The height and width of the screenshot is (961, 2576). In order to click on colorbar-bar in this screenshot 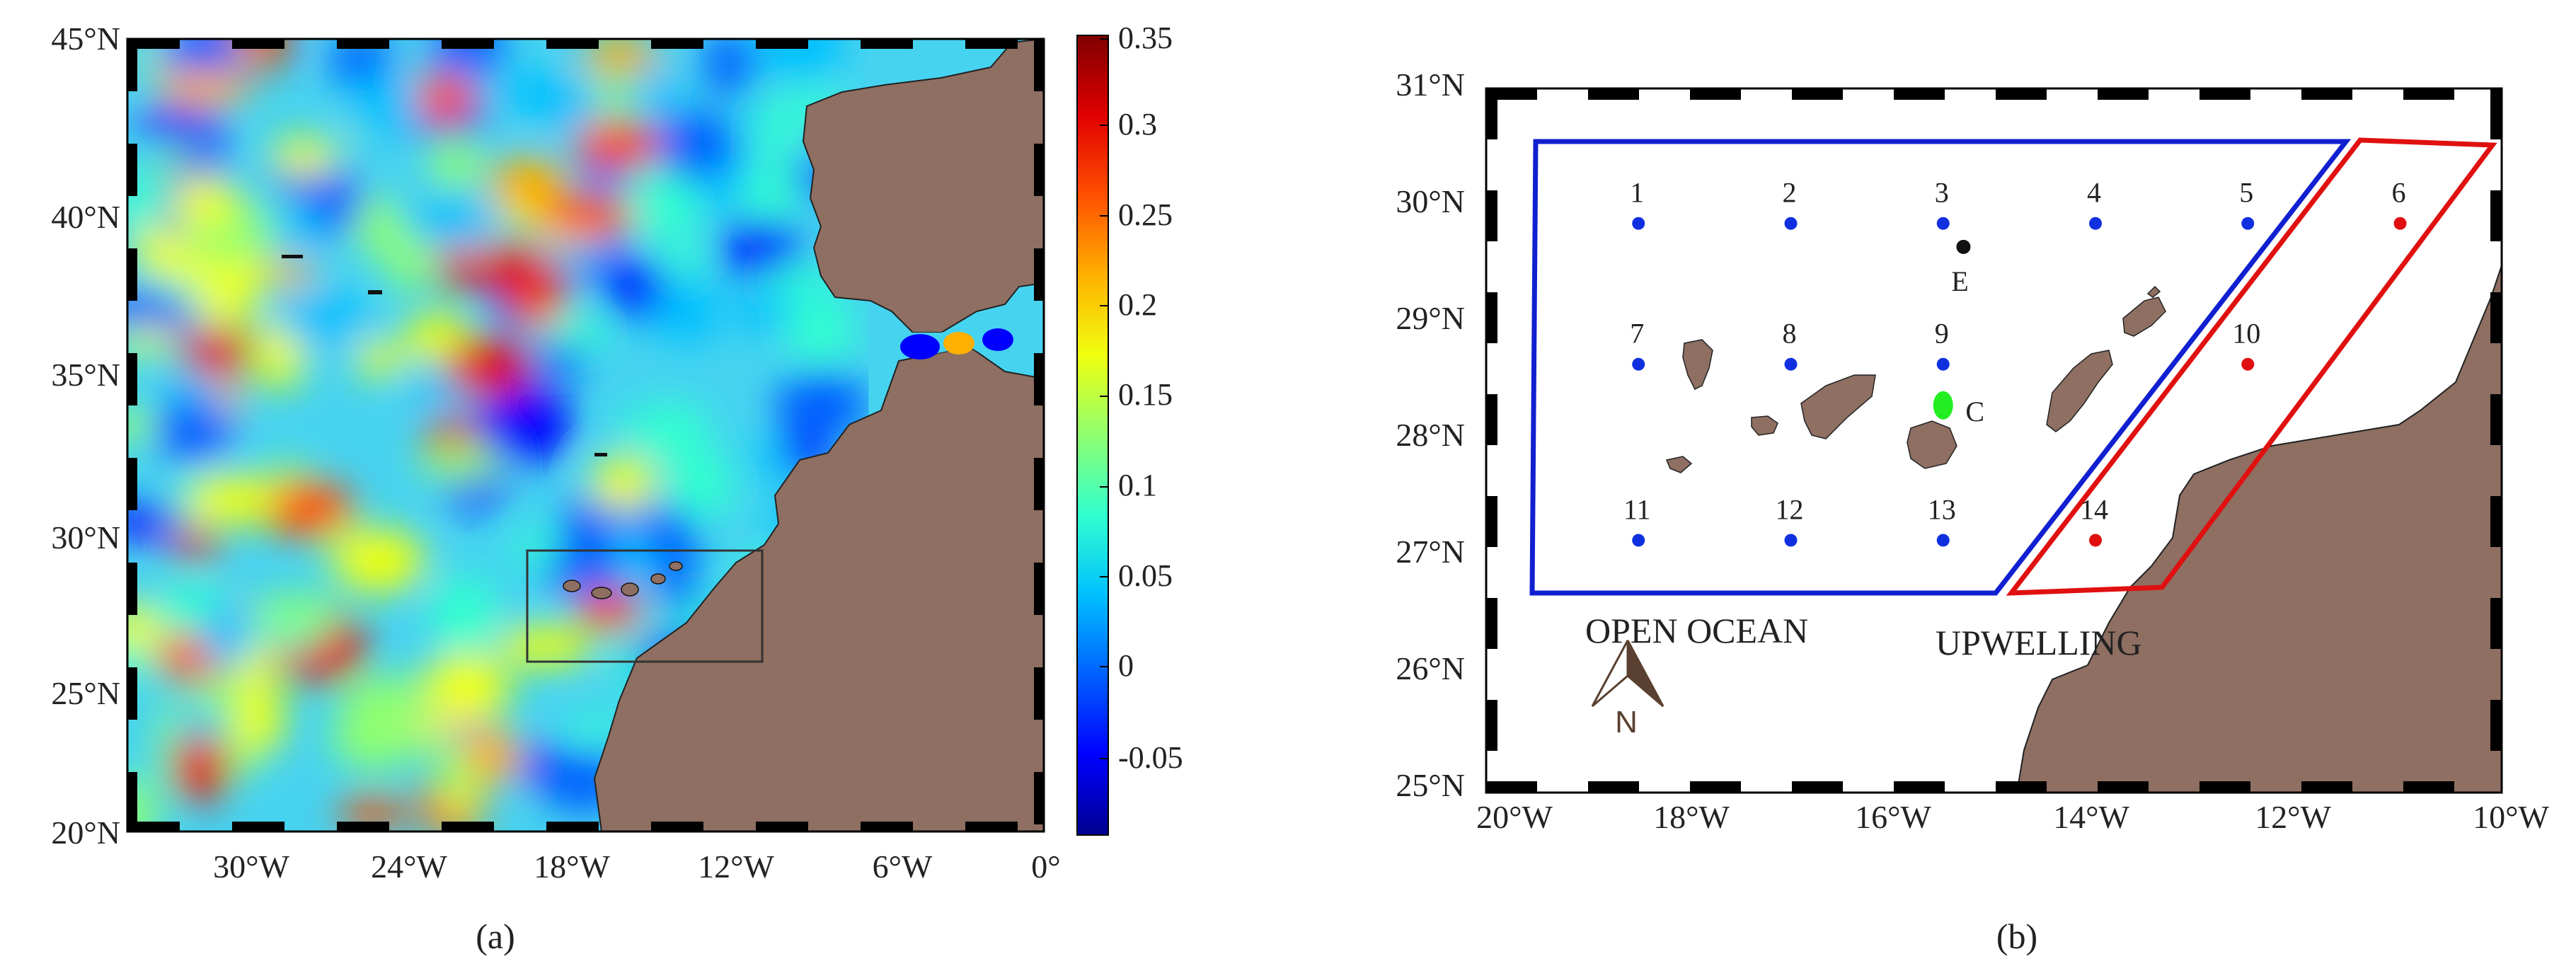, I will do `click(1092, 436)`.